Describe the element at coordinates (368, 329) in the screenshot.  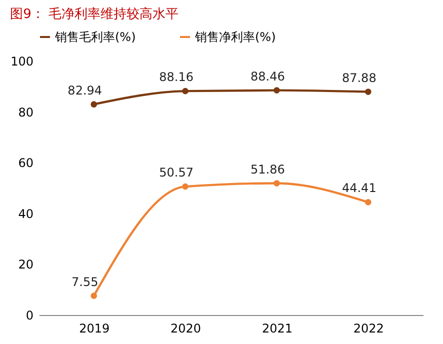
I see `x-tick-label: 2022` at that location.